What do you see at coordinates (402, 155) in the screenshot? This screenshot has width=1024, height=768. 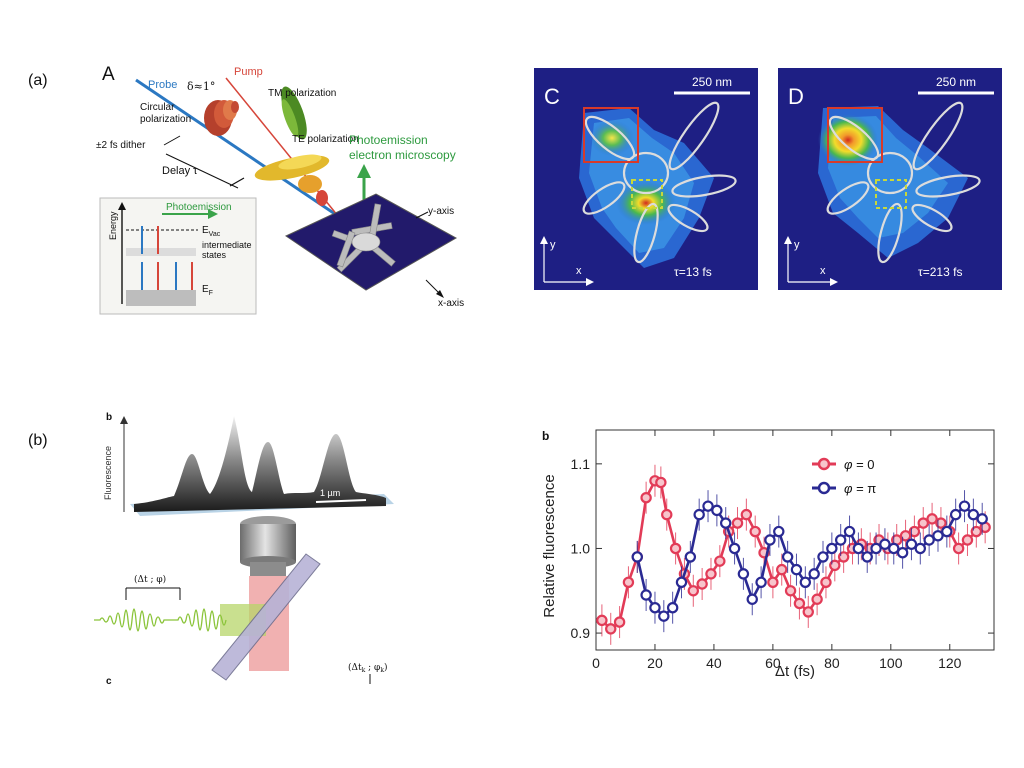 I see `pem-line-2: electron microscopy` at bounding box center [402, 155].